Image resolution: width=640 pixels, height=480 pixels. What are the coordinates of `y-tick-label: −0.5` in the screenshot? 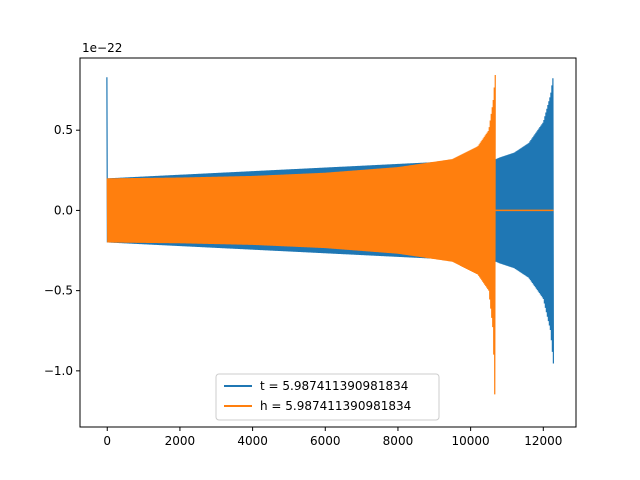 It's located at (58, 291).